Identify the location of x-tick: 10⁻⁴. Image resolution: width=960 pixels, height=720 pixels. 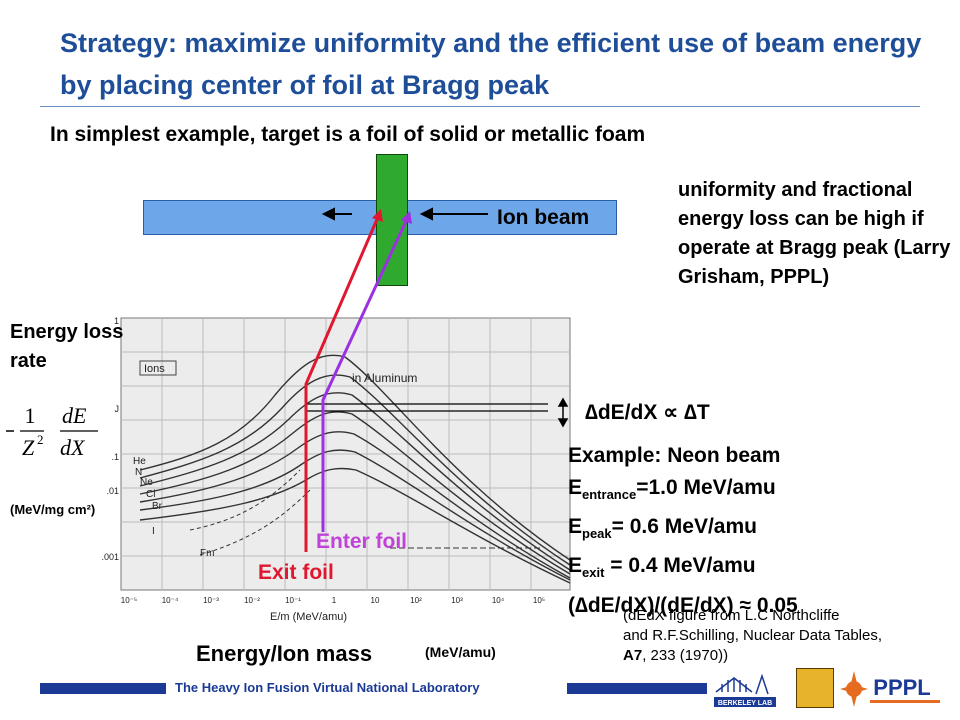
(170, 600).